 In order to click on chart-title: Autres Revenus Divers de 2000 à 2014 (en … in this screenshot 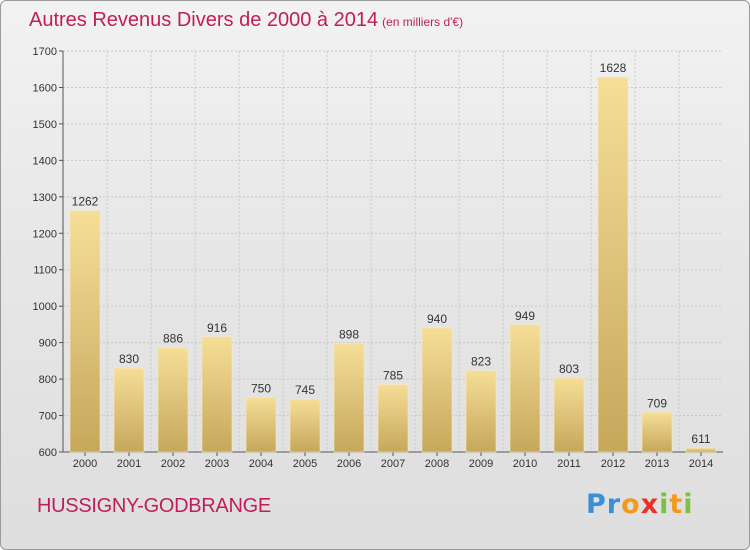, I will do `click(246, 20)`.